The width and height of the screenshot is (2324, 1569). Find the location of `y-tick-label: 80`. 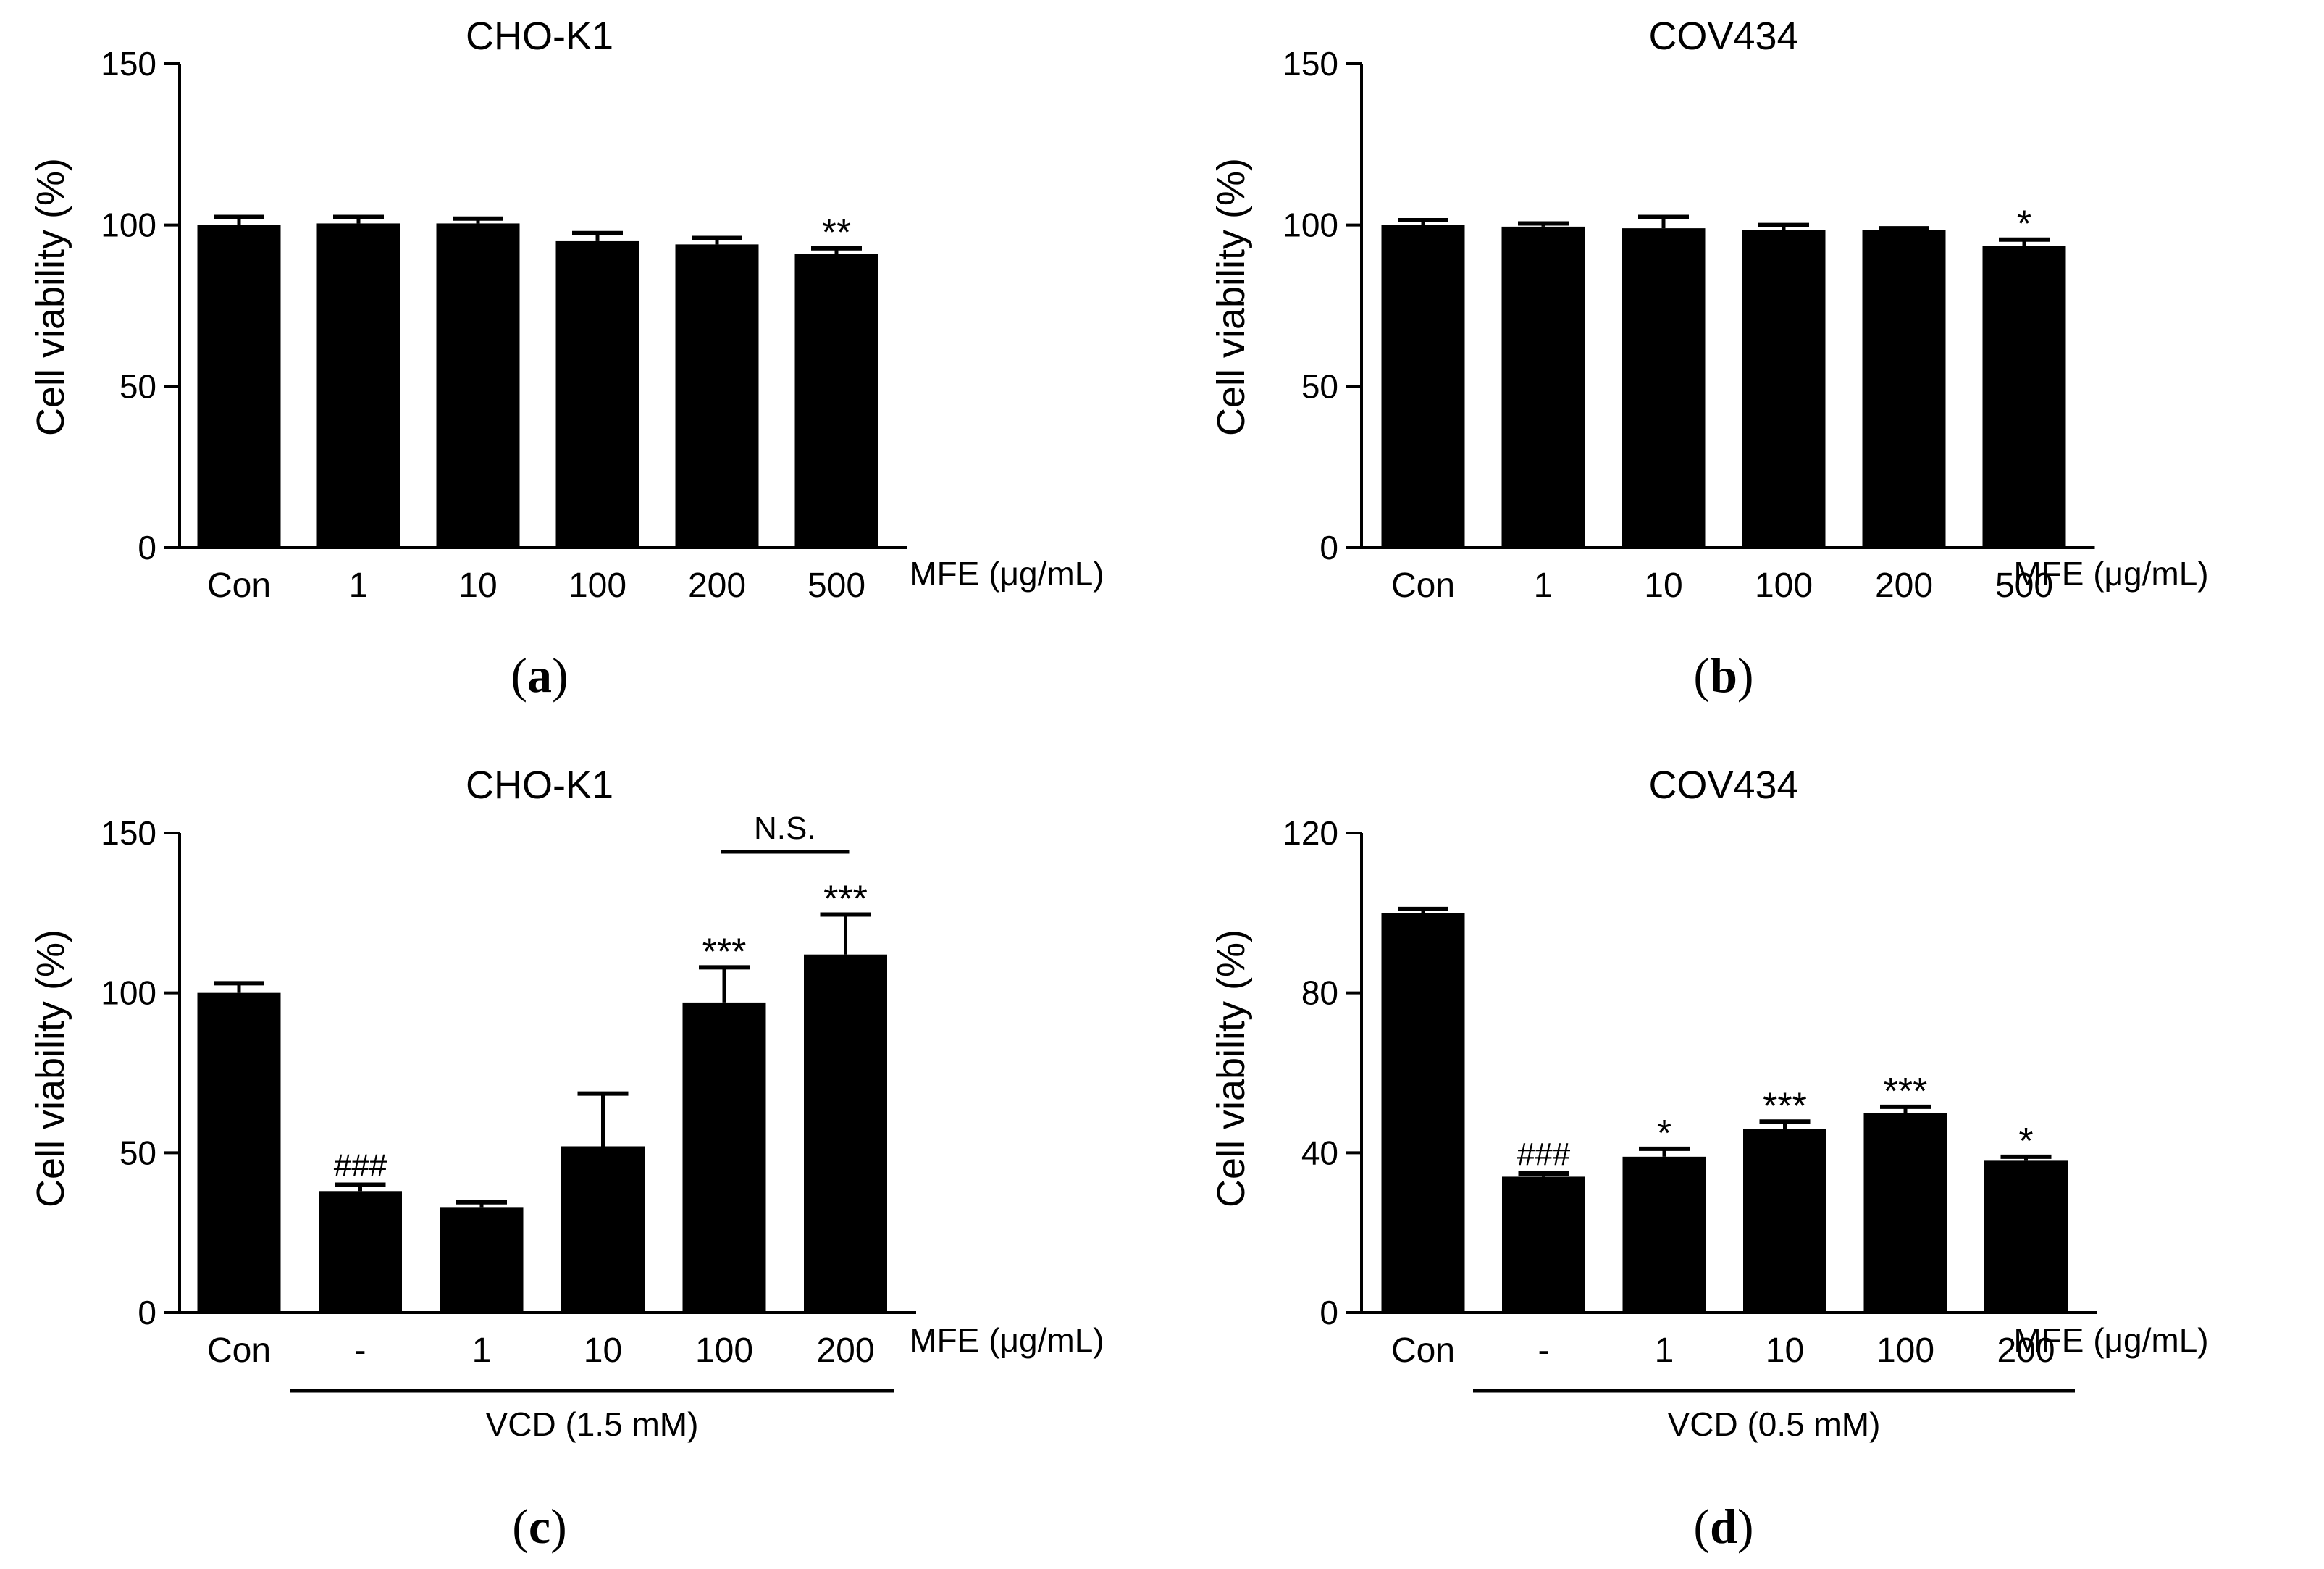

y-tick-label: 80 is located at coordinates (1319, 993).